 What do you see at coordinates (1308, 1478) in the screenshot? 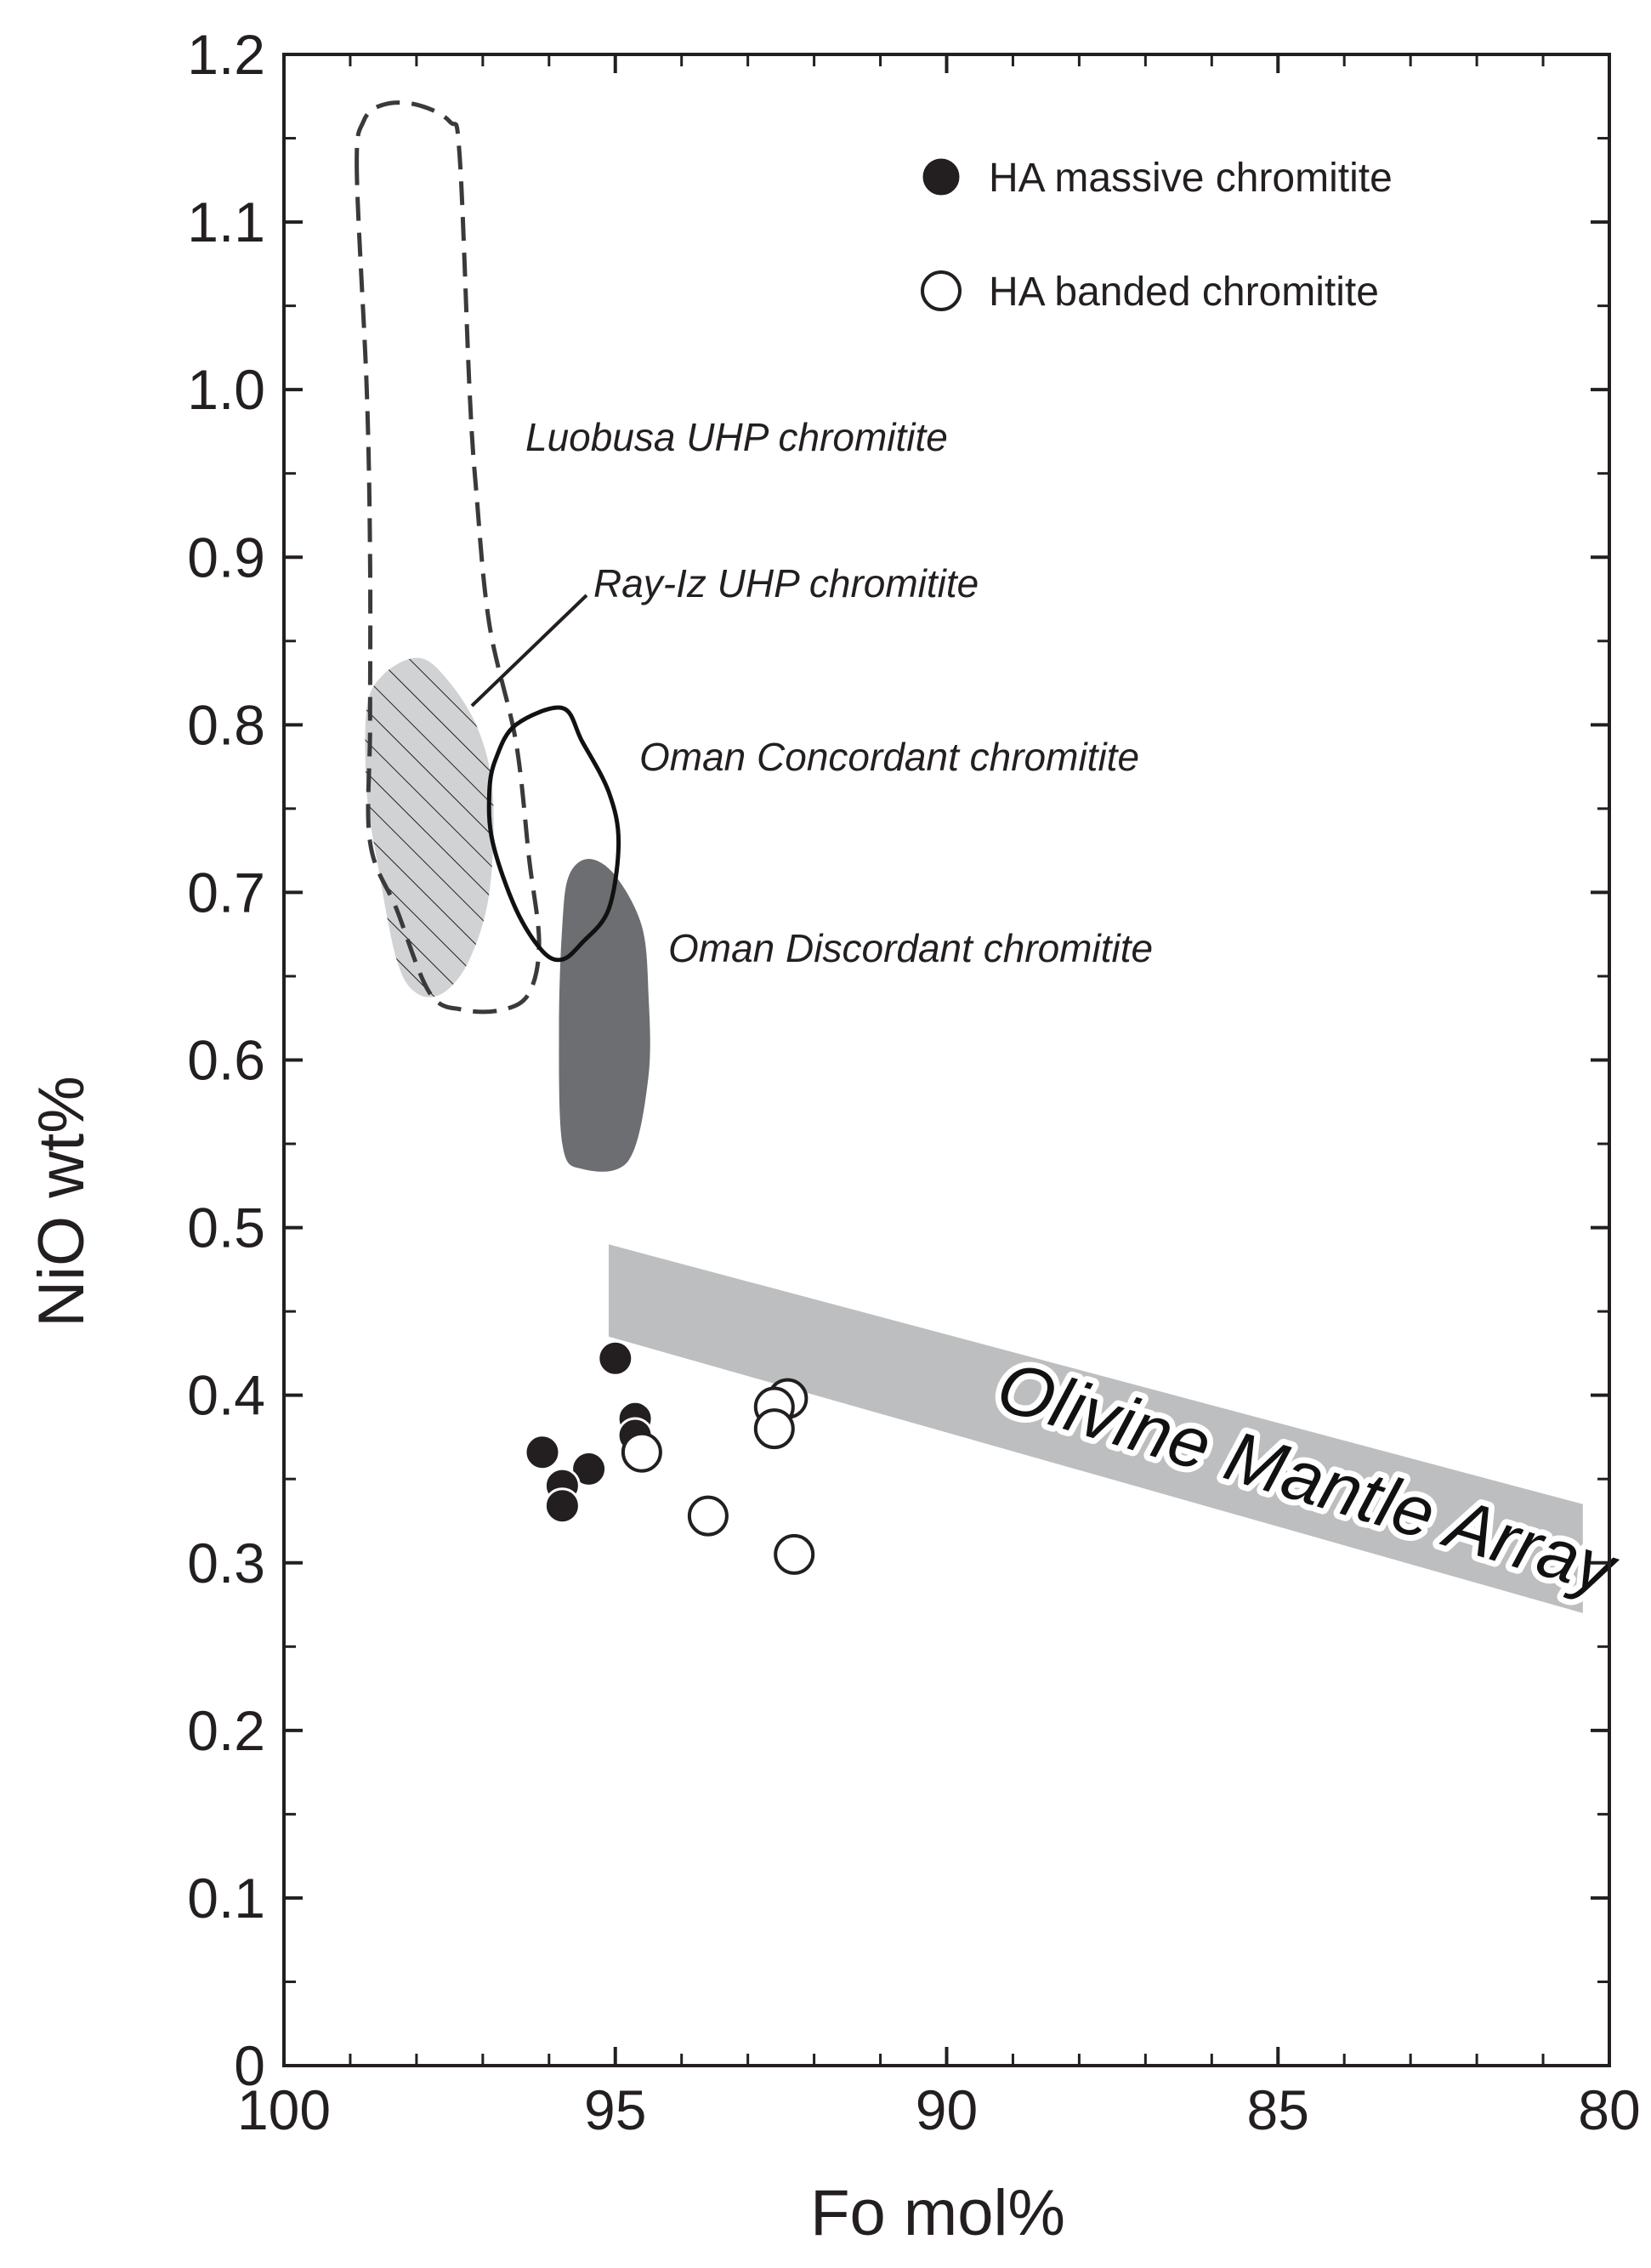
I see `olivine-array-label: Olivine Mantle Array` at bounding box center [1308, 1478].